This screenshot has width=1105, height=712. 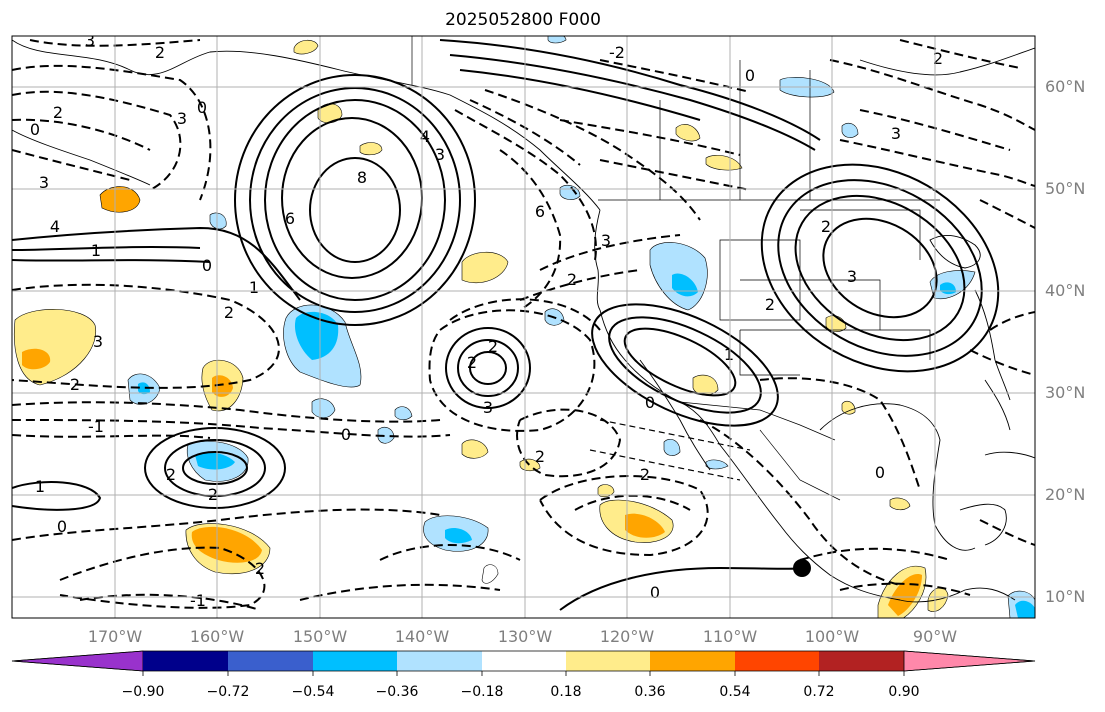 I want to click on gulf-of-mexico-coast, so click(x=897, y=477).